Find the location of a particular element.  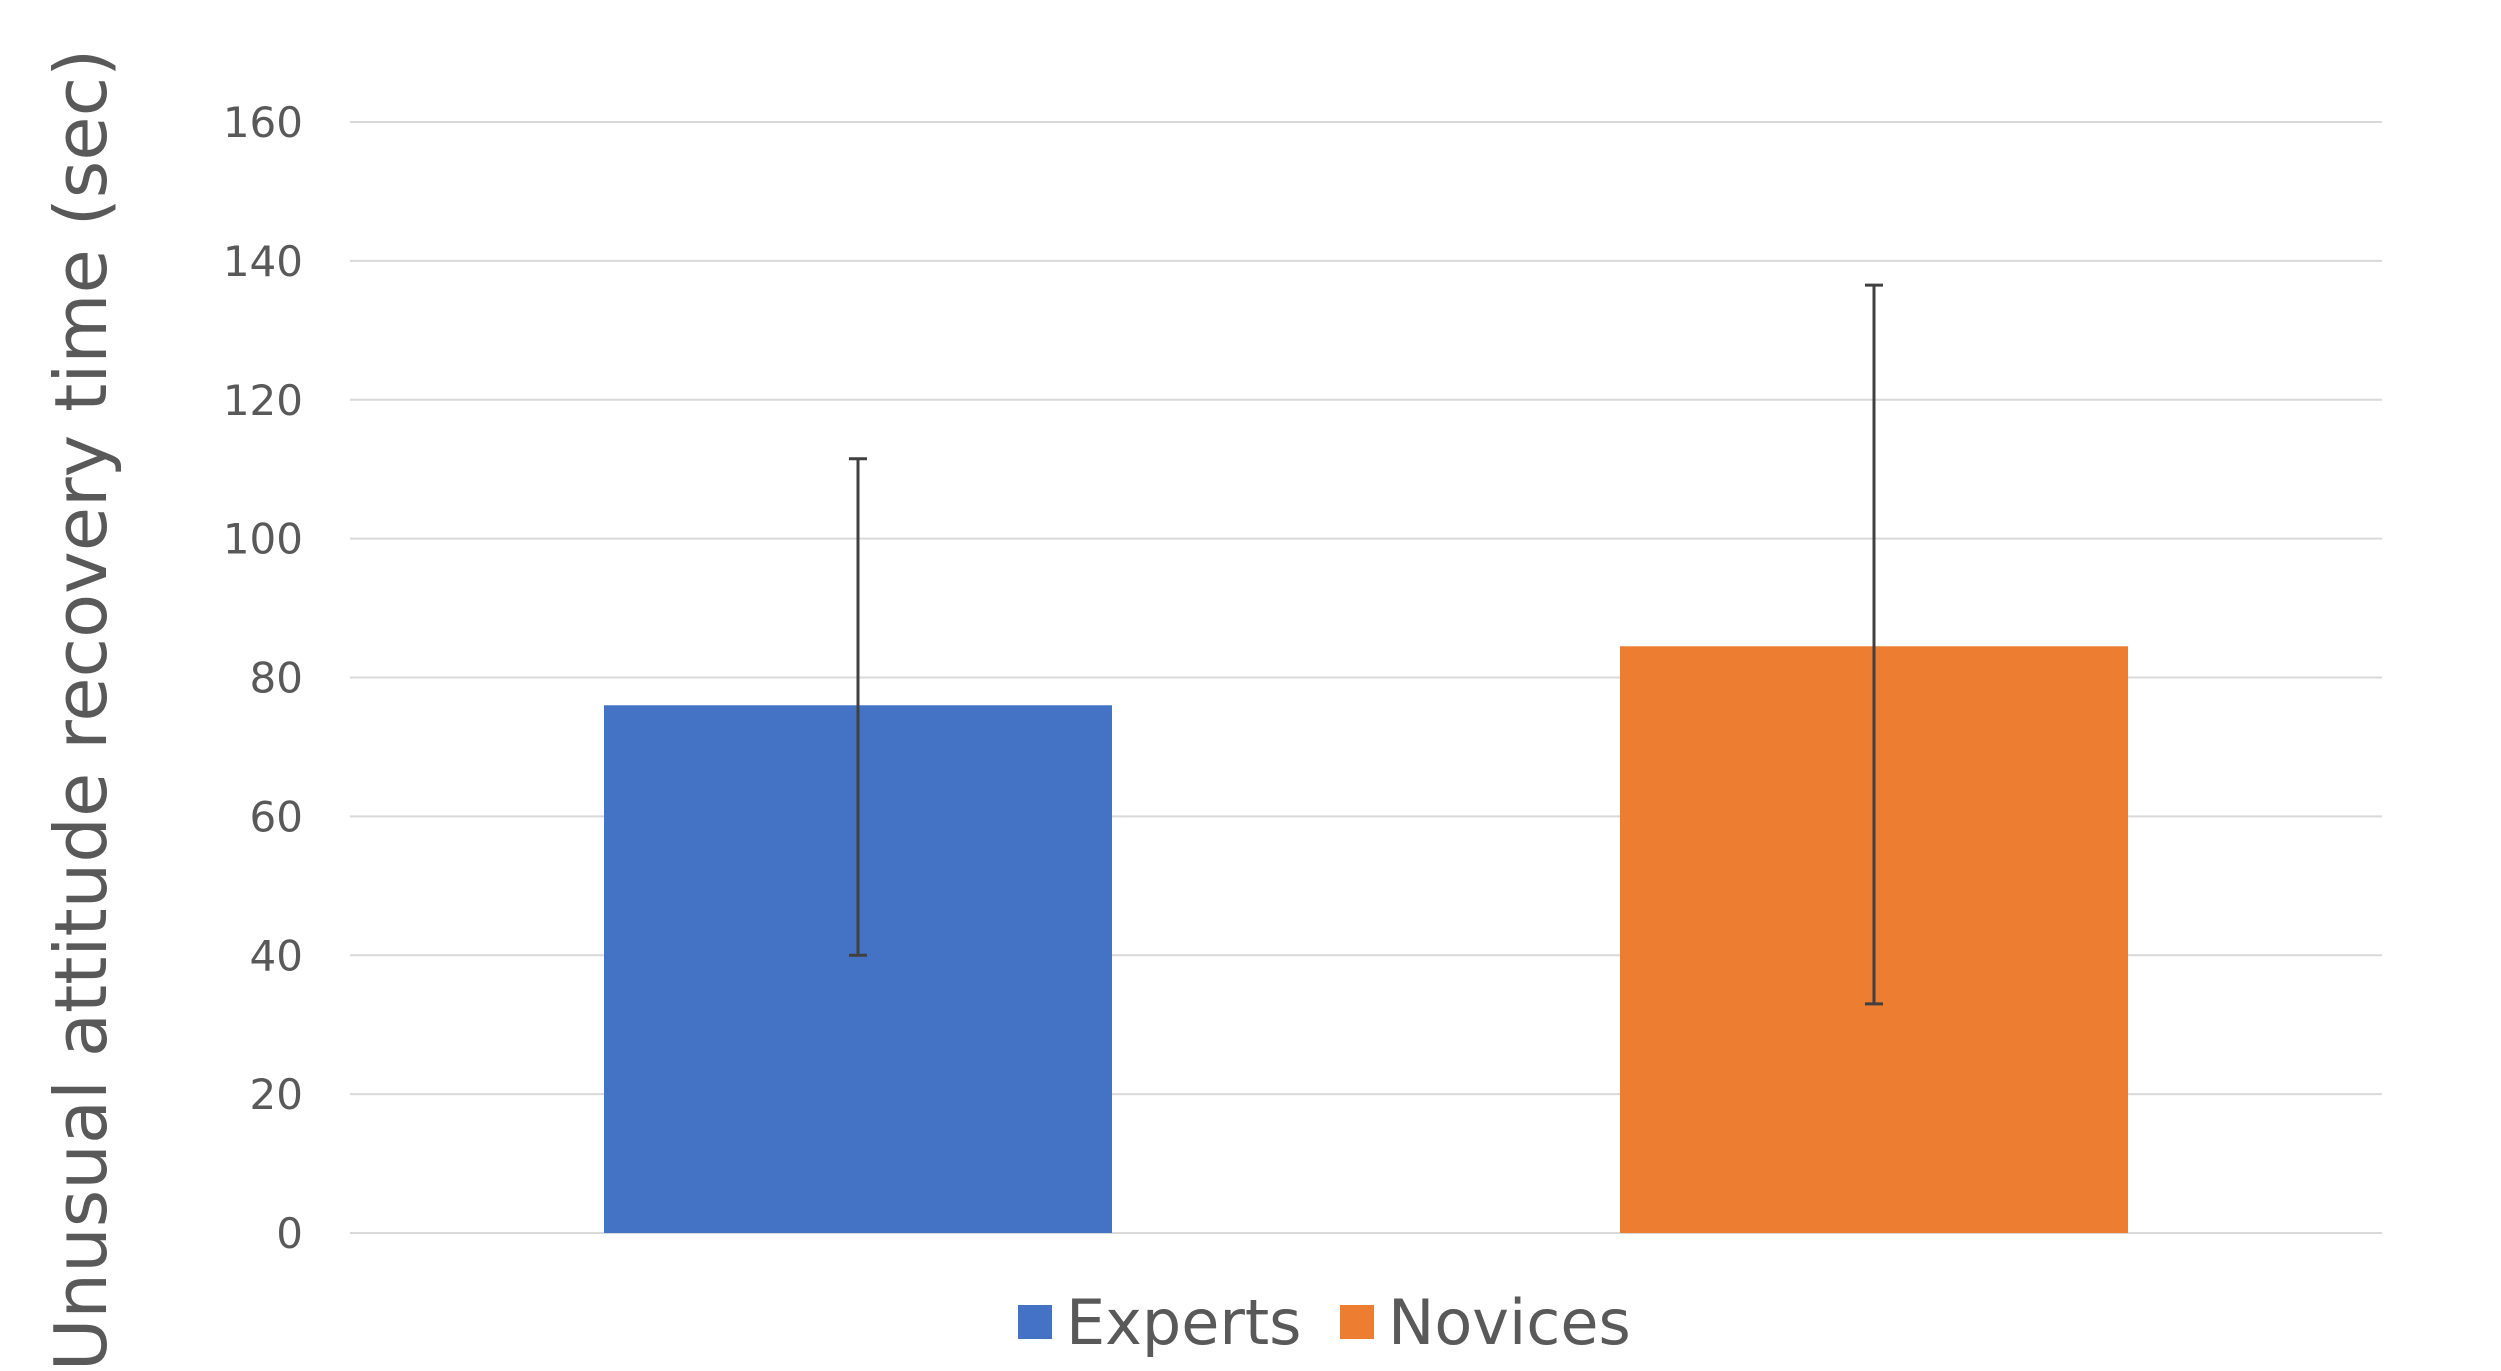

y-tick-label: 160 is located at coordinates (263, 122).